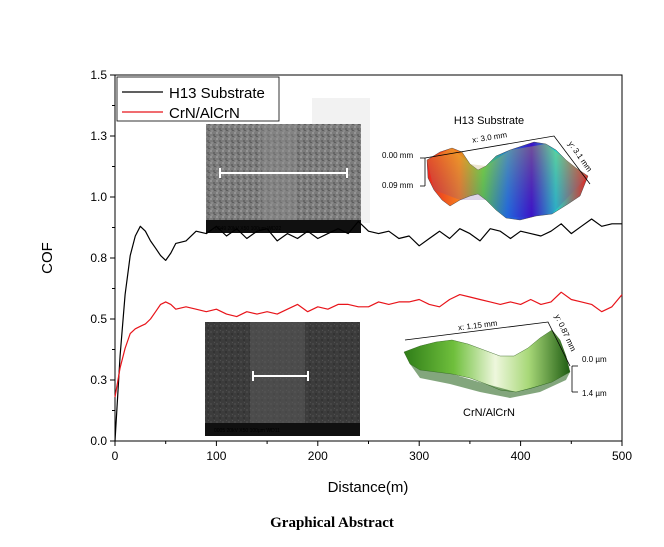  Describe the element at coordinates (594, 393) in the screenshot. I see `profile-crn-z-bottom: 1.4 µm` at that location.